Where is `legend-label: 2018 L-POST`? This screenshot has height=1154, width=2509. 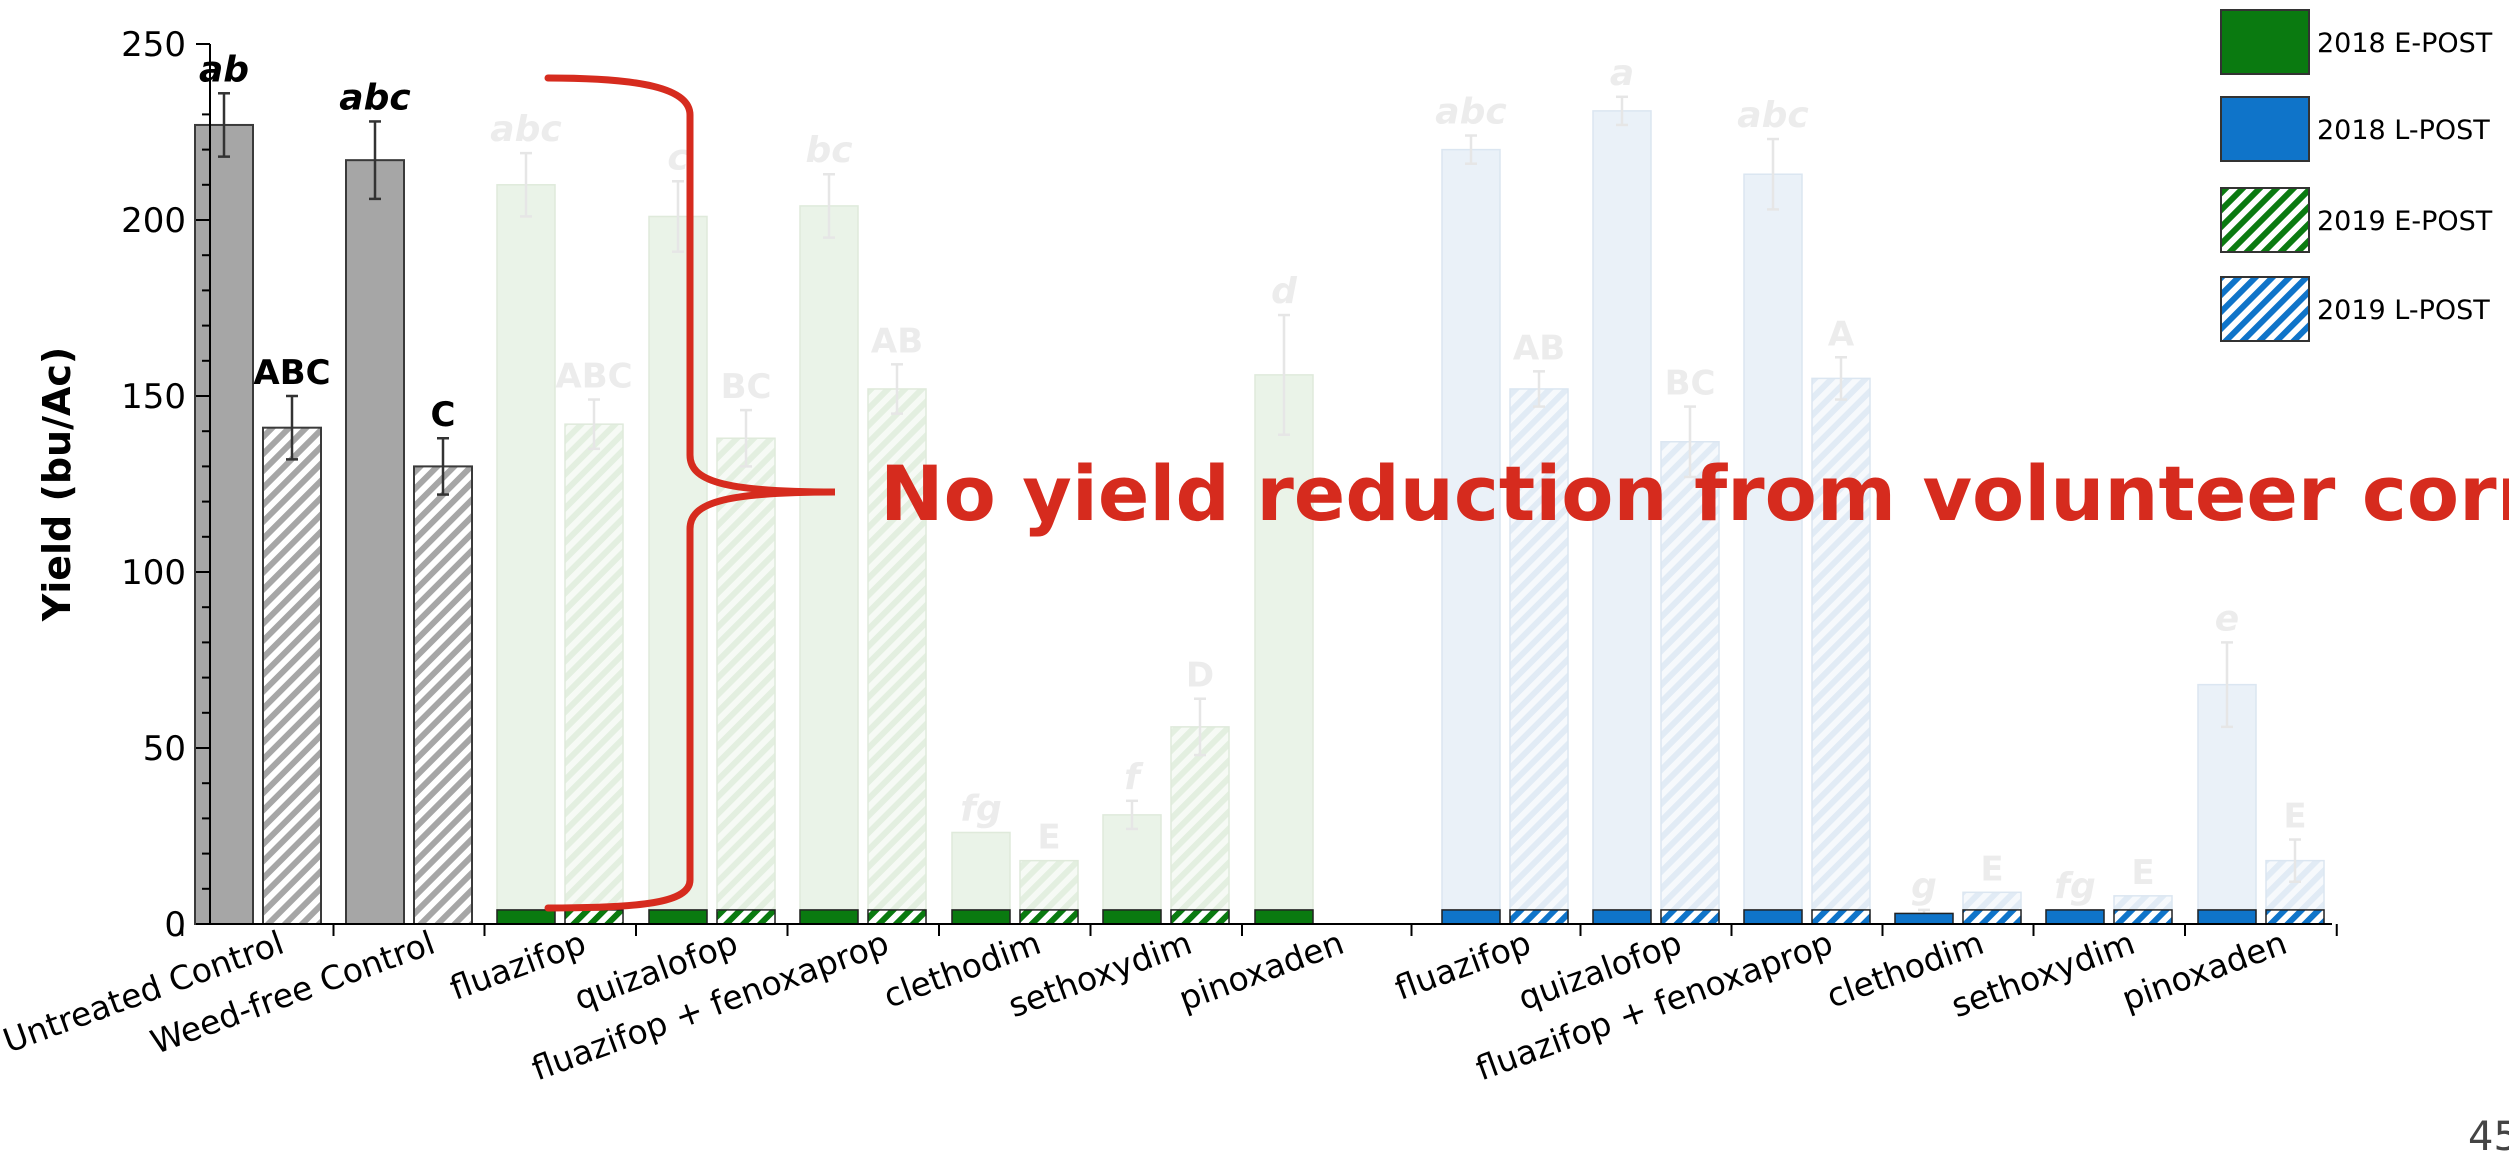 legend-label: 2018 L-POST is located at coordinates (2403, 130).